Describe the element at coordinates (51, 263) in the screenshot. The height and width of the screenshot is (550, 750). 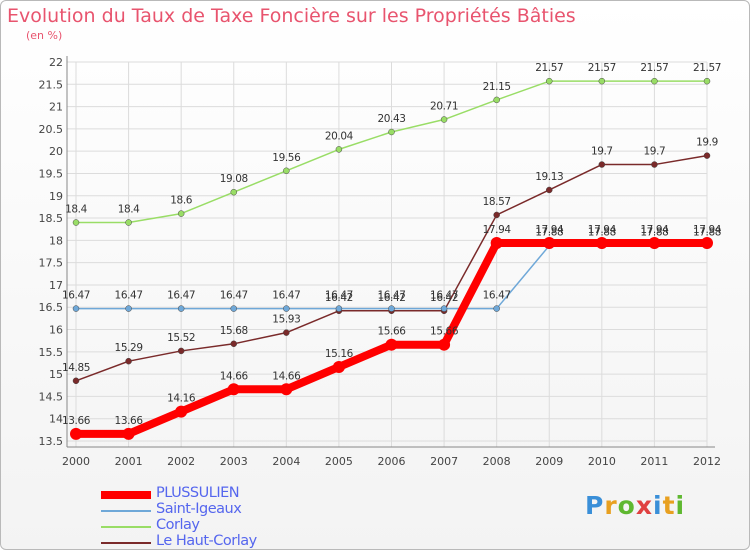
I see `y-tick-label: 17.5` at that location.